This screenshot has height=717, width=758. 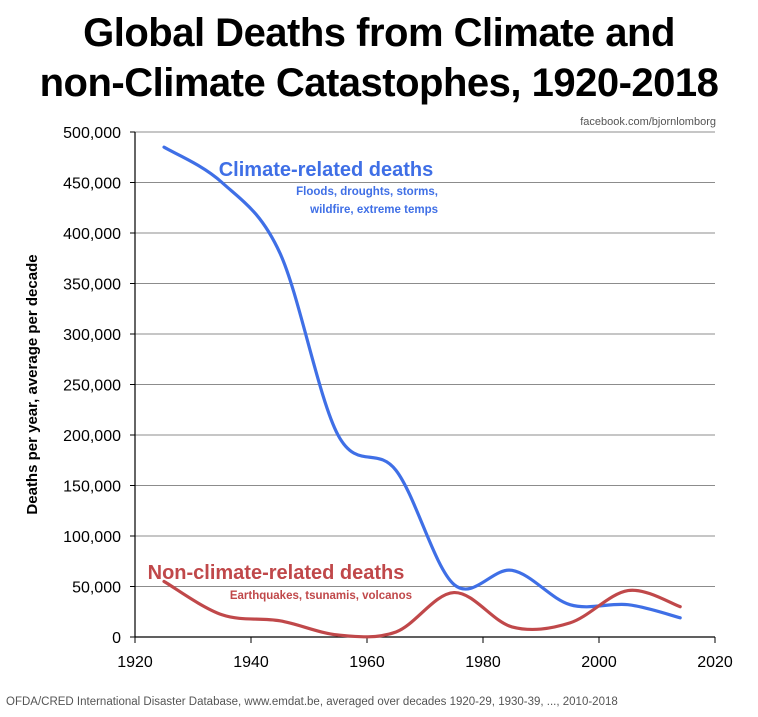 I want to click on y-tick-label: 300,000, so click(x=92, y=335).